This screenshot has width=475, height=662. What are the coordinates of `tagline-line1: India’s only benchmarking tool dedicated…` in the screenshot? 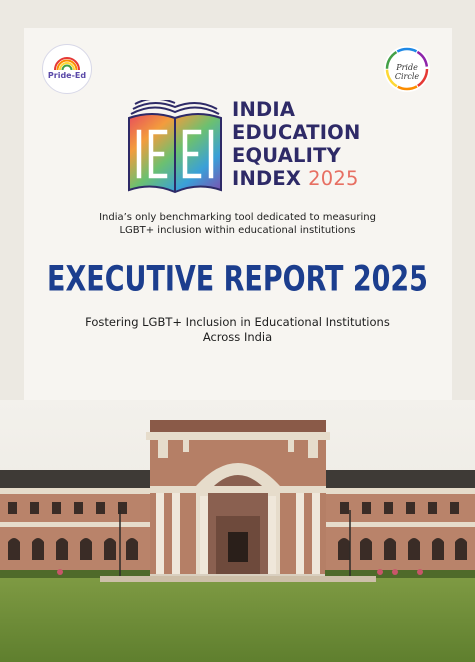 It's located at (237, 217).